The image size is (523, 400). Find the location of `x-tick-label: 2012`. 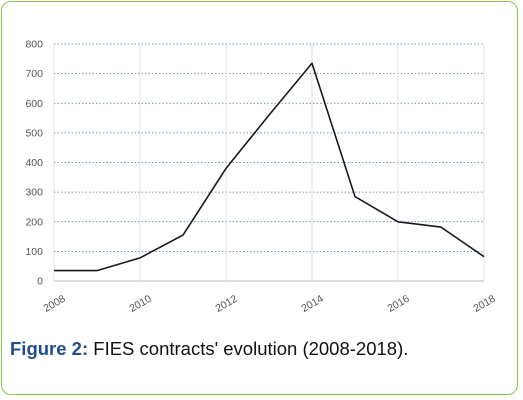

x-tick-label: 2012 is located at coordinates (226, 304).